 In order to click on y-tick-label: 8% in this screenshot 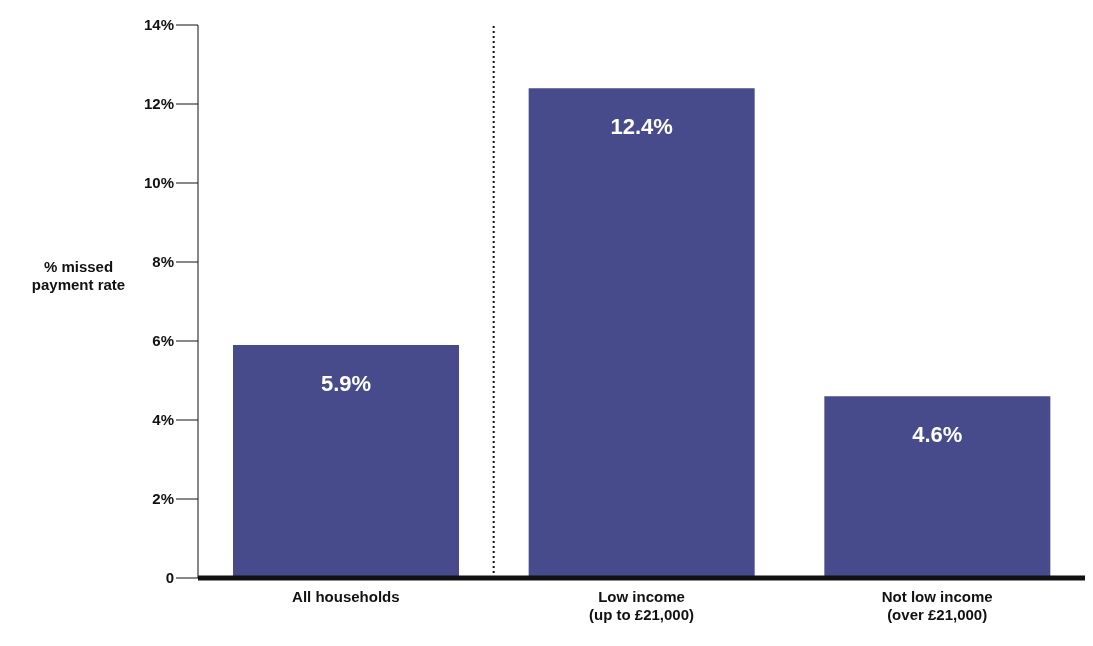, I will do `click(163, 262)`.